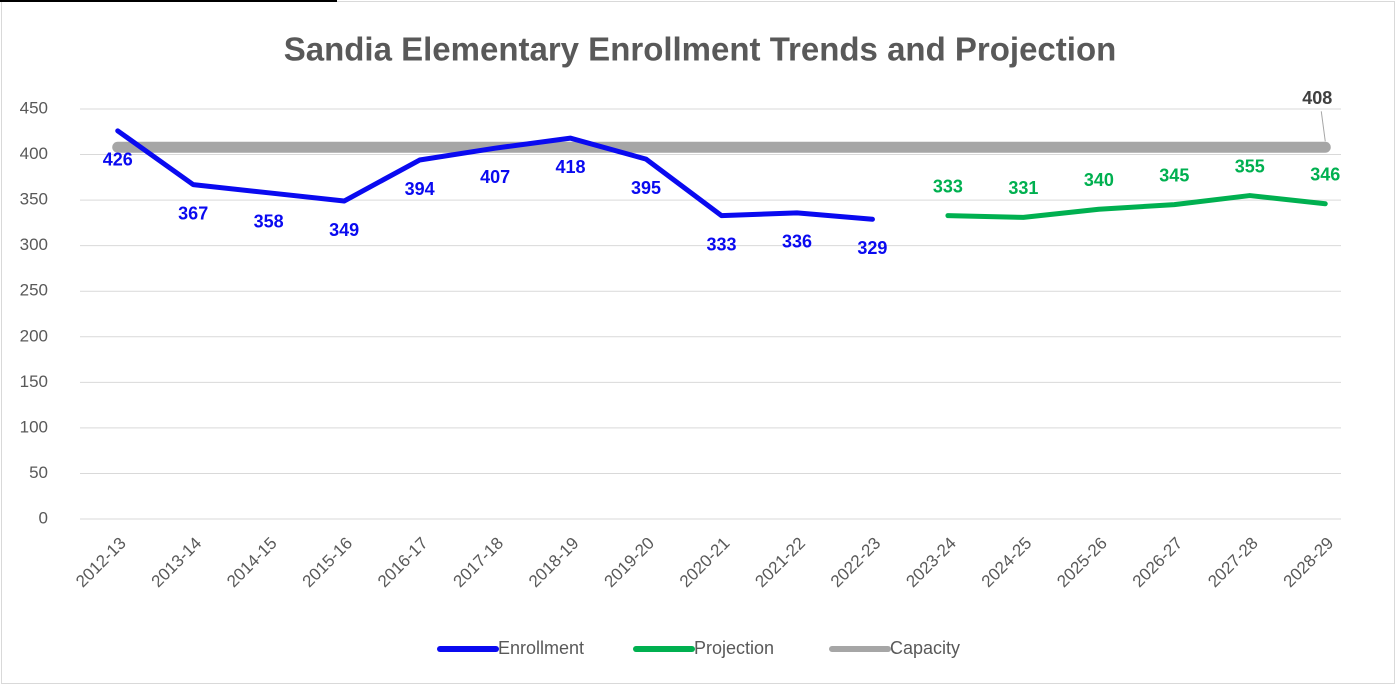 The image size is (1397, 686). What do you see at coordinates (43, 517) in the screenshot?
I see `y-tick-label: 0` at bounding box center [43, 517].